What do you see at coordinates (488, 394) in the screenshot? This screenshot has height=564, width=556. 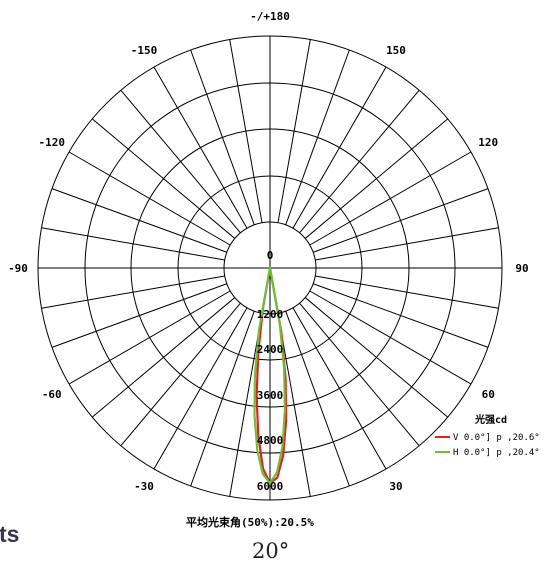 I see `angle-tick-label: 60` at bounding box center [488, 394].